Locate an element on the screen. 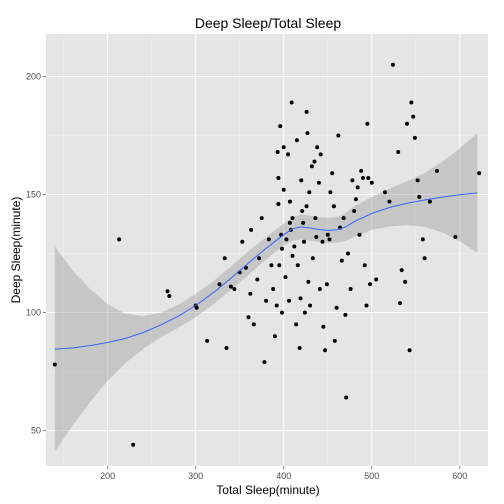 This screenshot has width=504, height=504. y-axis-label: Deep Sleep(minute) is located at coordinates (16, 250).